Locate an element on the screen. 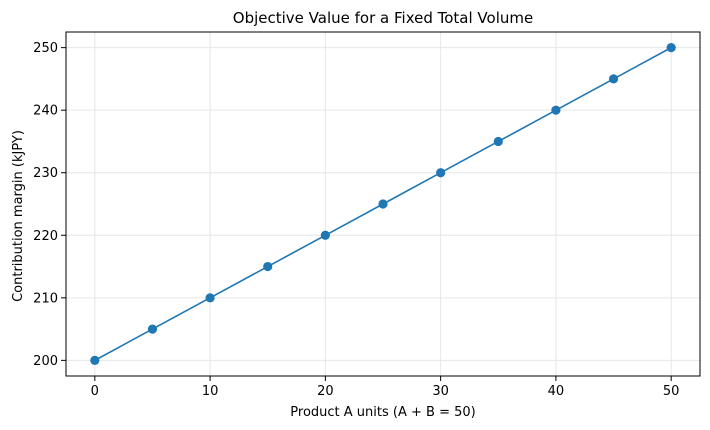 This screenshot has height=430, width=710. y-tick-label: 250 is located at coordinates (45, 48).